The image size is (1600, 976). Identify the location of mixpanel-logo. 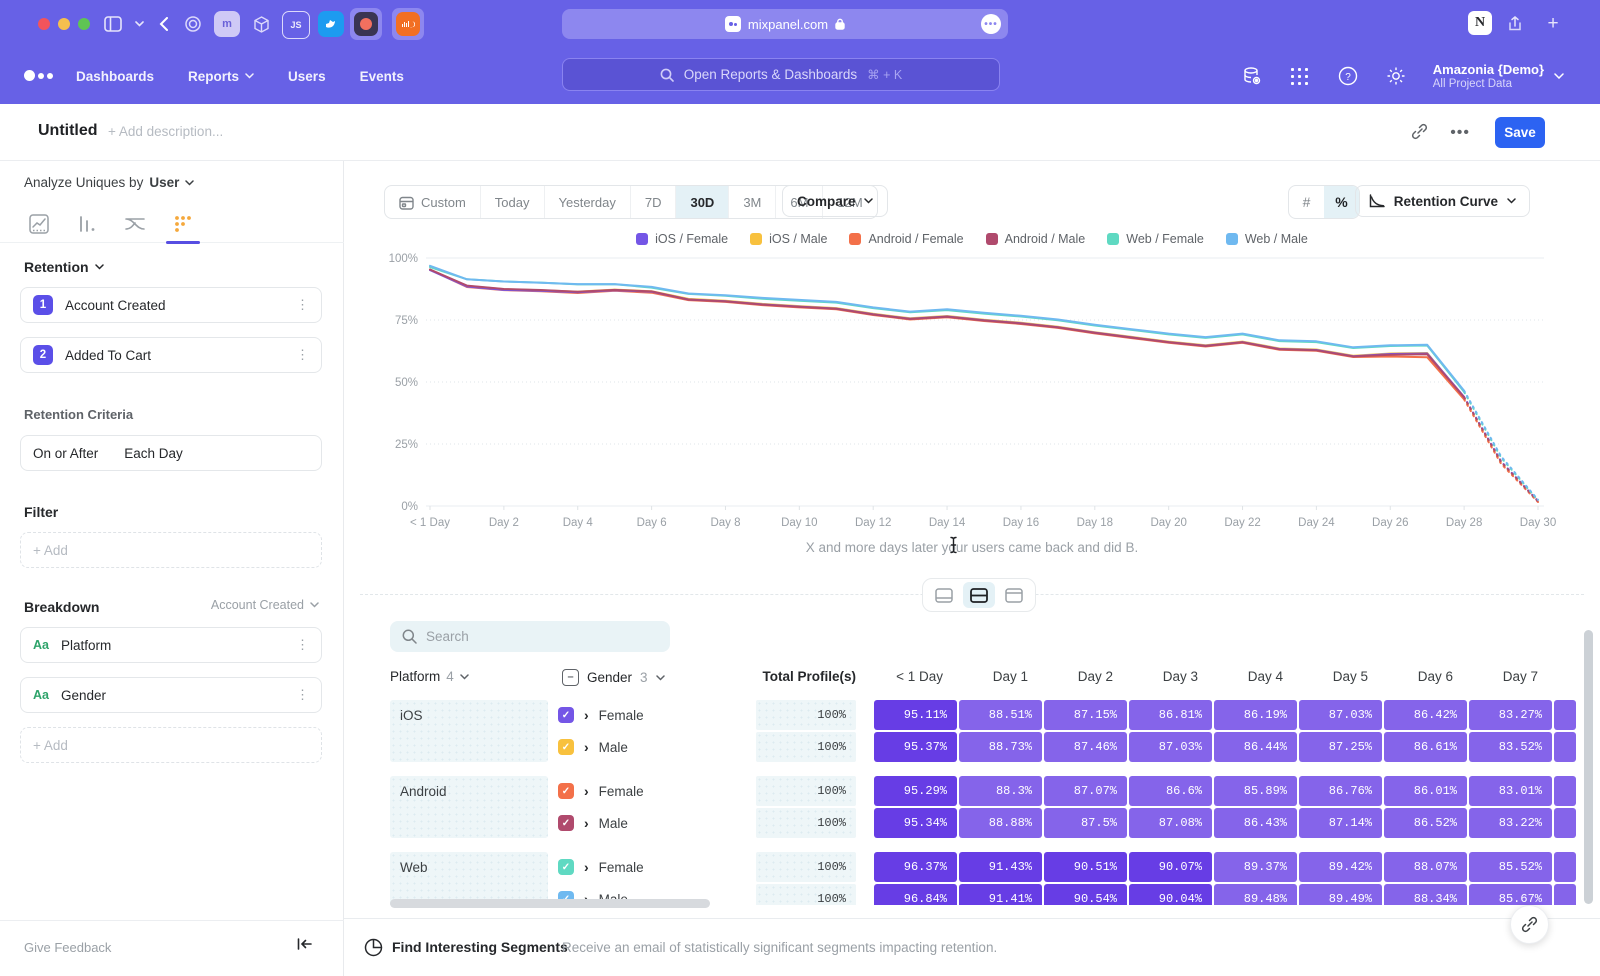
(38, 75).